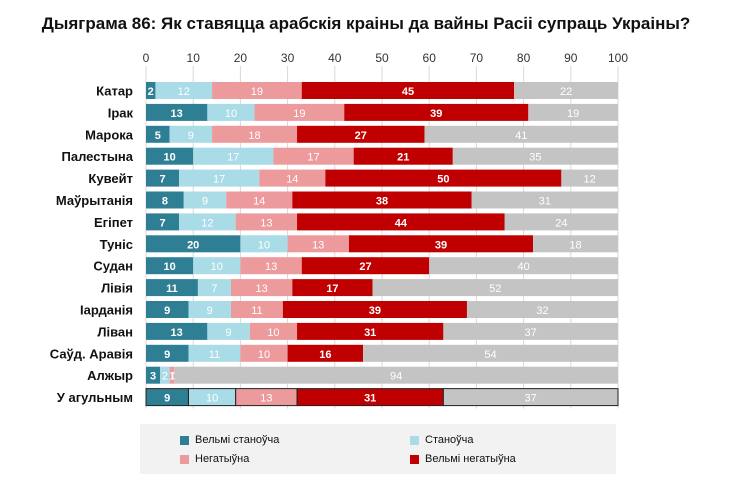 The height and width of the screenshot is (488, 732). What do you see at coordinates (335, 58) in the screenshot?
I see `x-tick-label: 40` at bounding box center [335, 58].